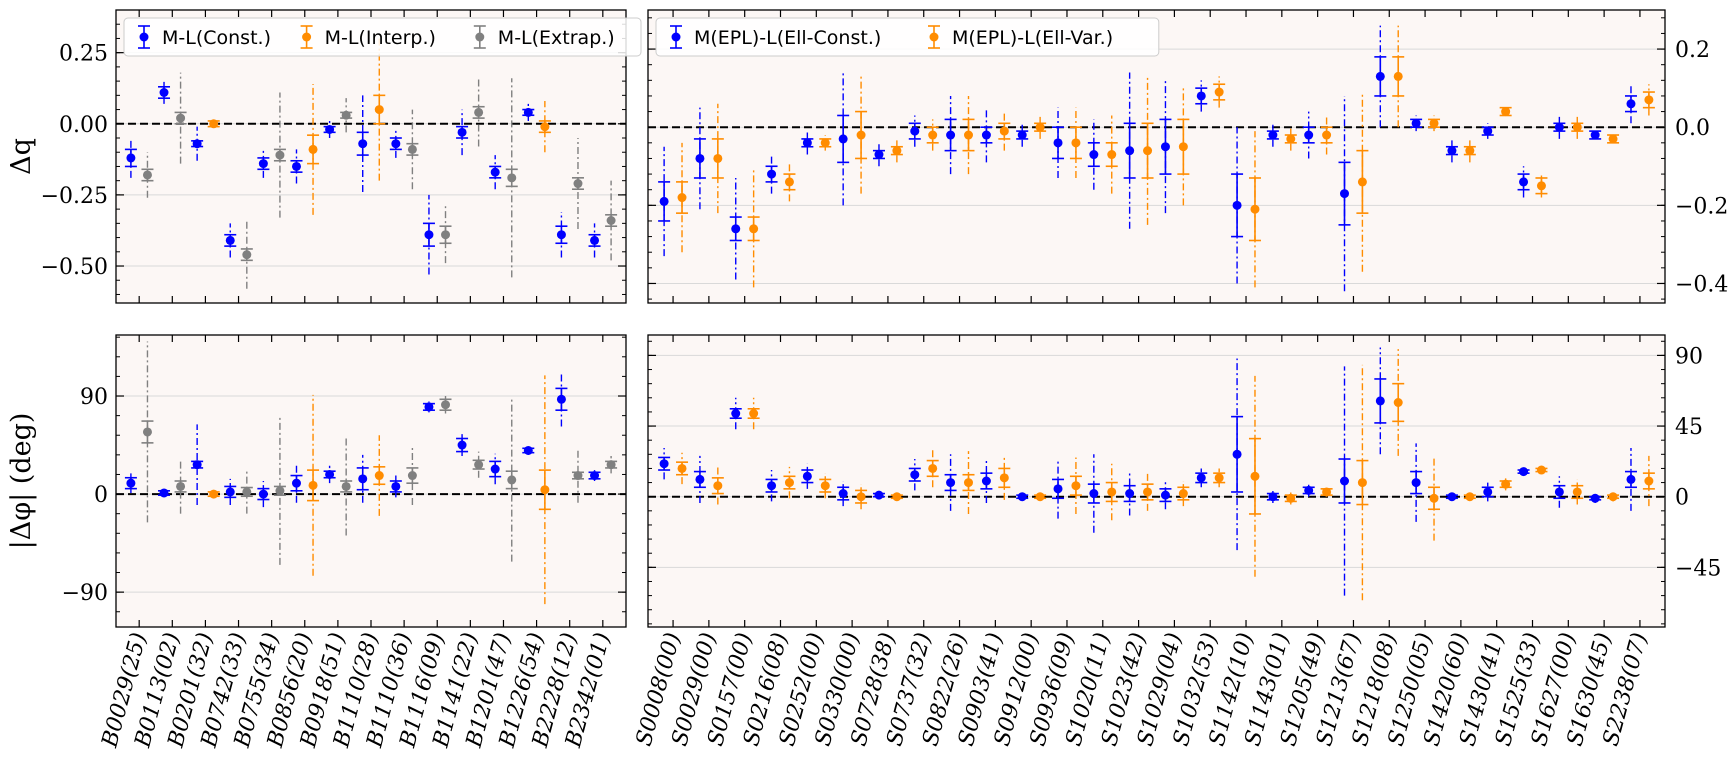 The height and width of the screenshot is (765, 1733). I want to click on y-tick-label: −90, so click(85, 593).